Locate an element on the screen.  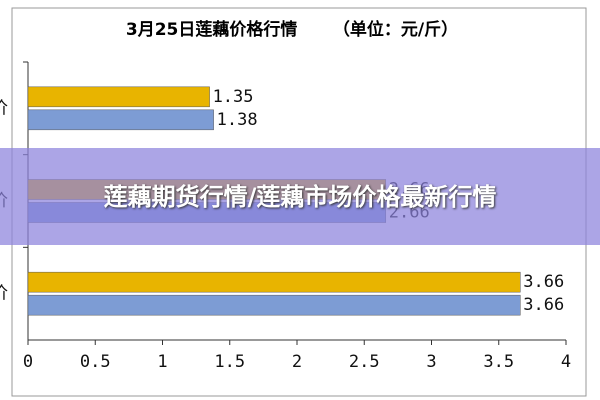
x-tick-label: 0 is located at coordinates (28, 362).